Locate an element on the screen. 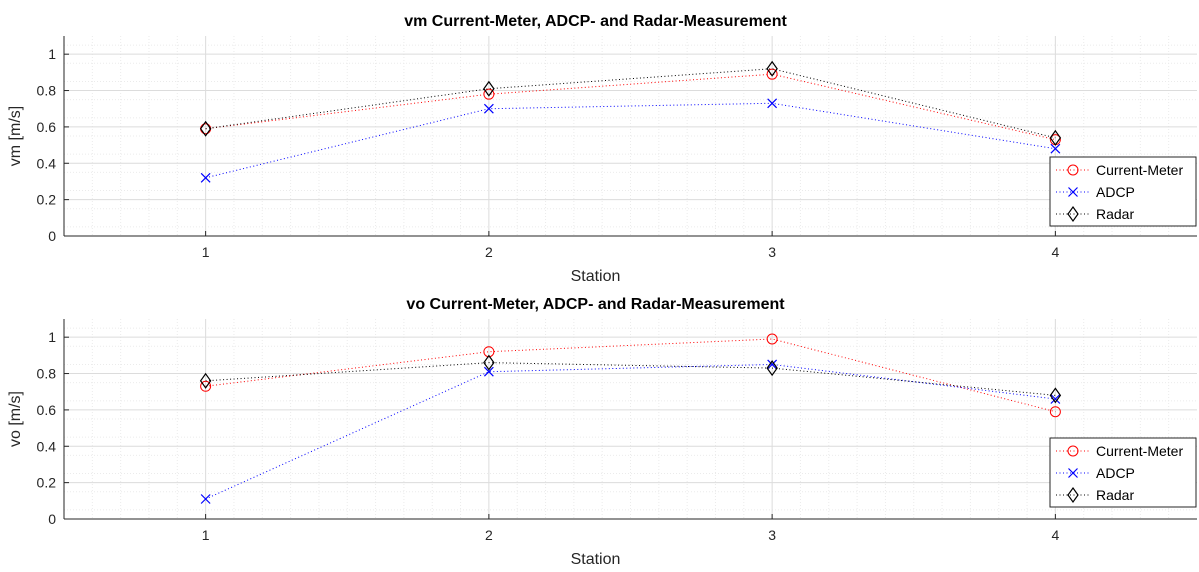 The image size is (1199, 572). vm-legend: Current-Meter ADCP Radar is located at coordinates (1123, 191).